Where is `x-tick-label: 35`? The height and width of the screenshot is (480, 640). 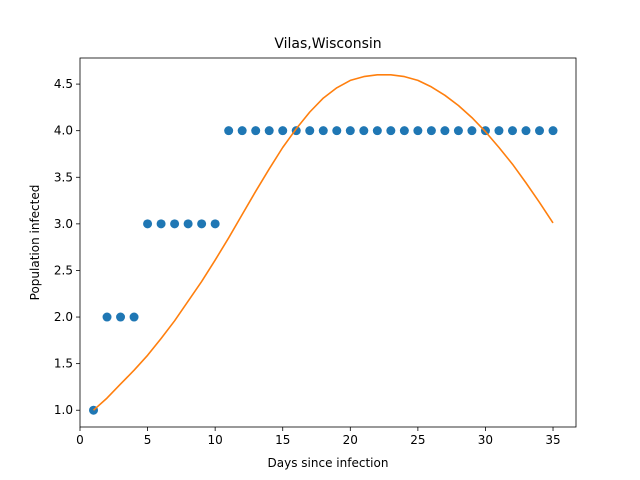
x-tick-label: 35 is located at coordinates (552, 440).